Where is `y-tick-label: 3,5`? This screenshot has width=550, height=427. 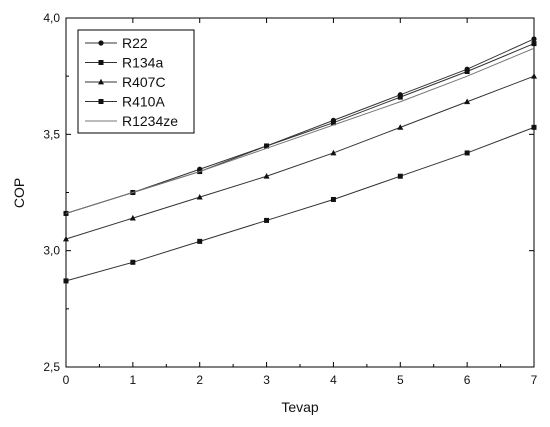 y-tick-label: 3,5 is located at coordinates (51, 134).